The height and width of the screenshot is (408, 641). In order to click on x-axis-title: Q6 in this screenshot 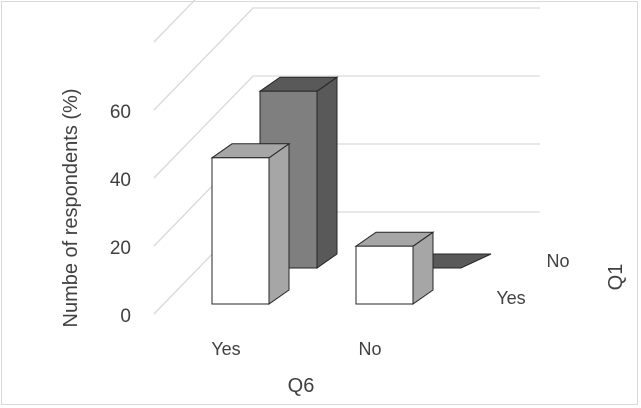, I will do `click(301, 386)`.